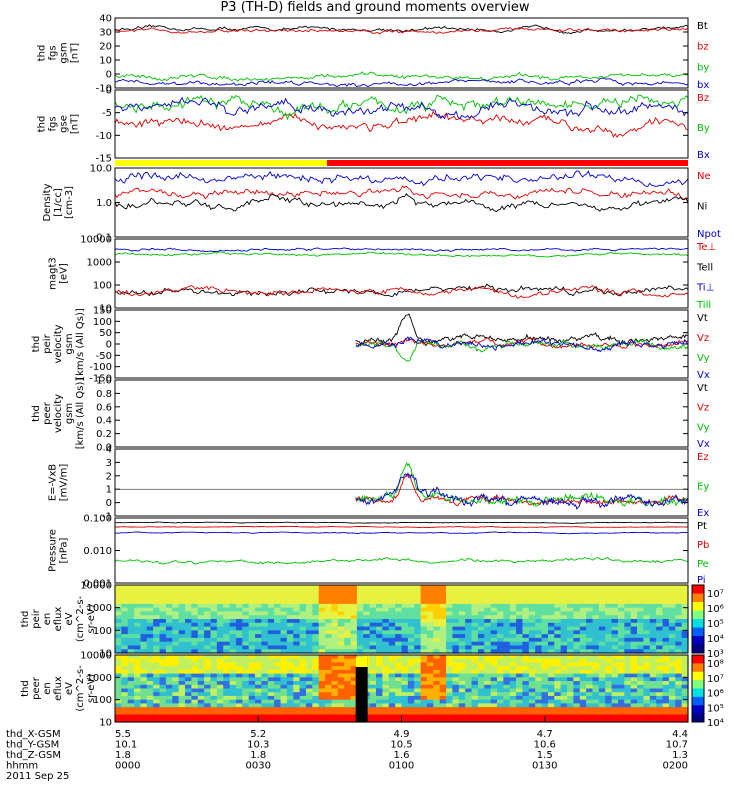 Image resolution: width=750 pixels, height=800 pixels. What do you see at coordinates (126, 745) in the screenshot?
I see `footer-value: 10.1` at bounding box center [126, 745].